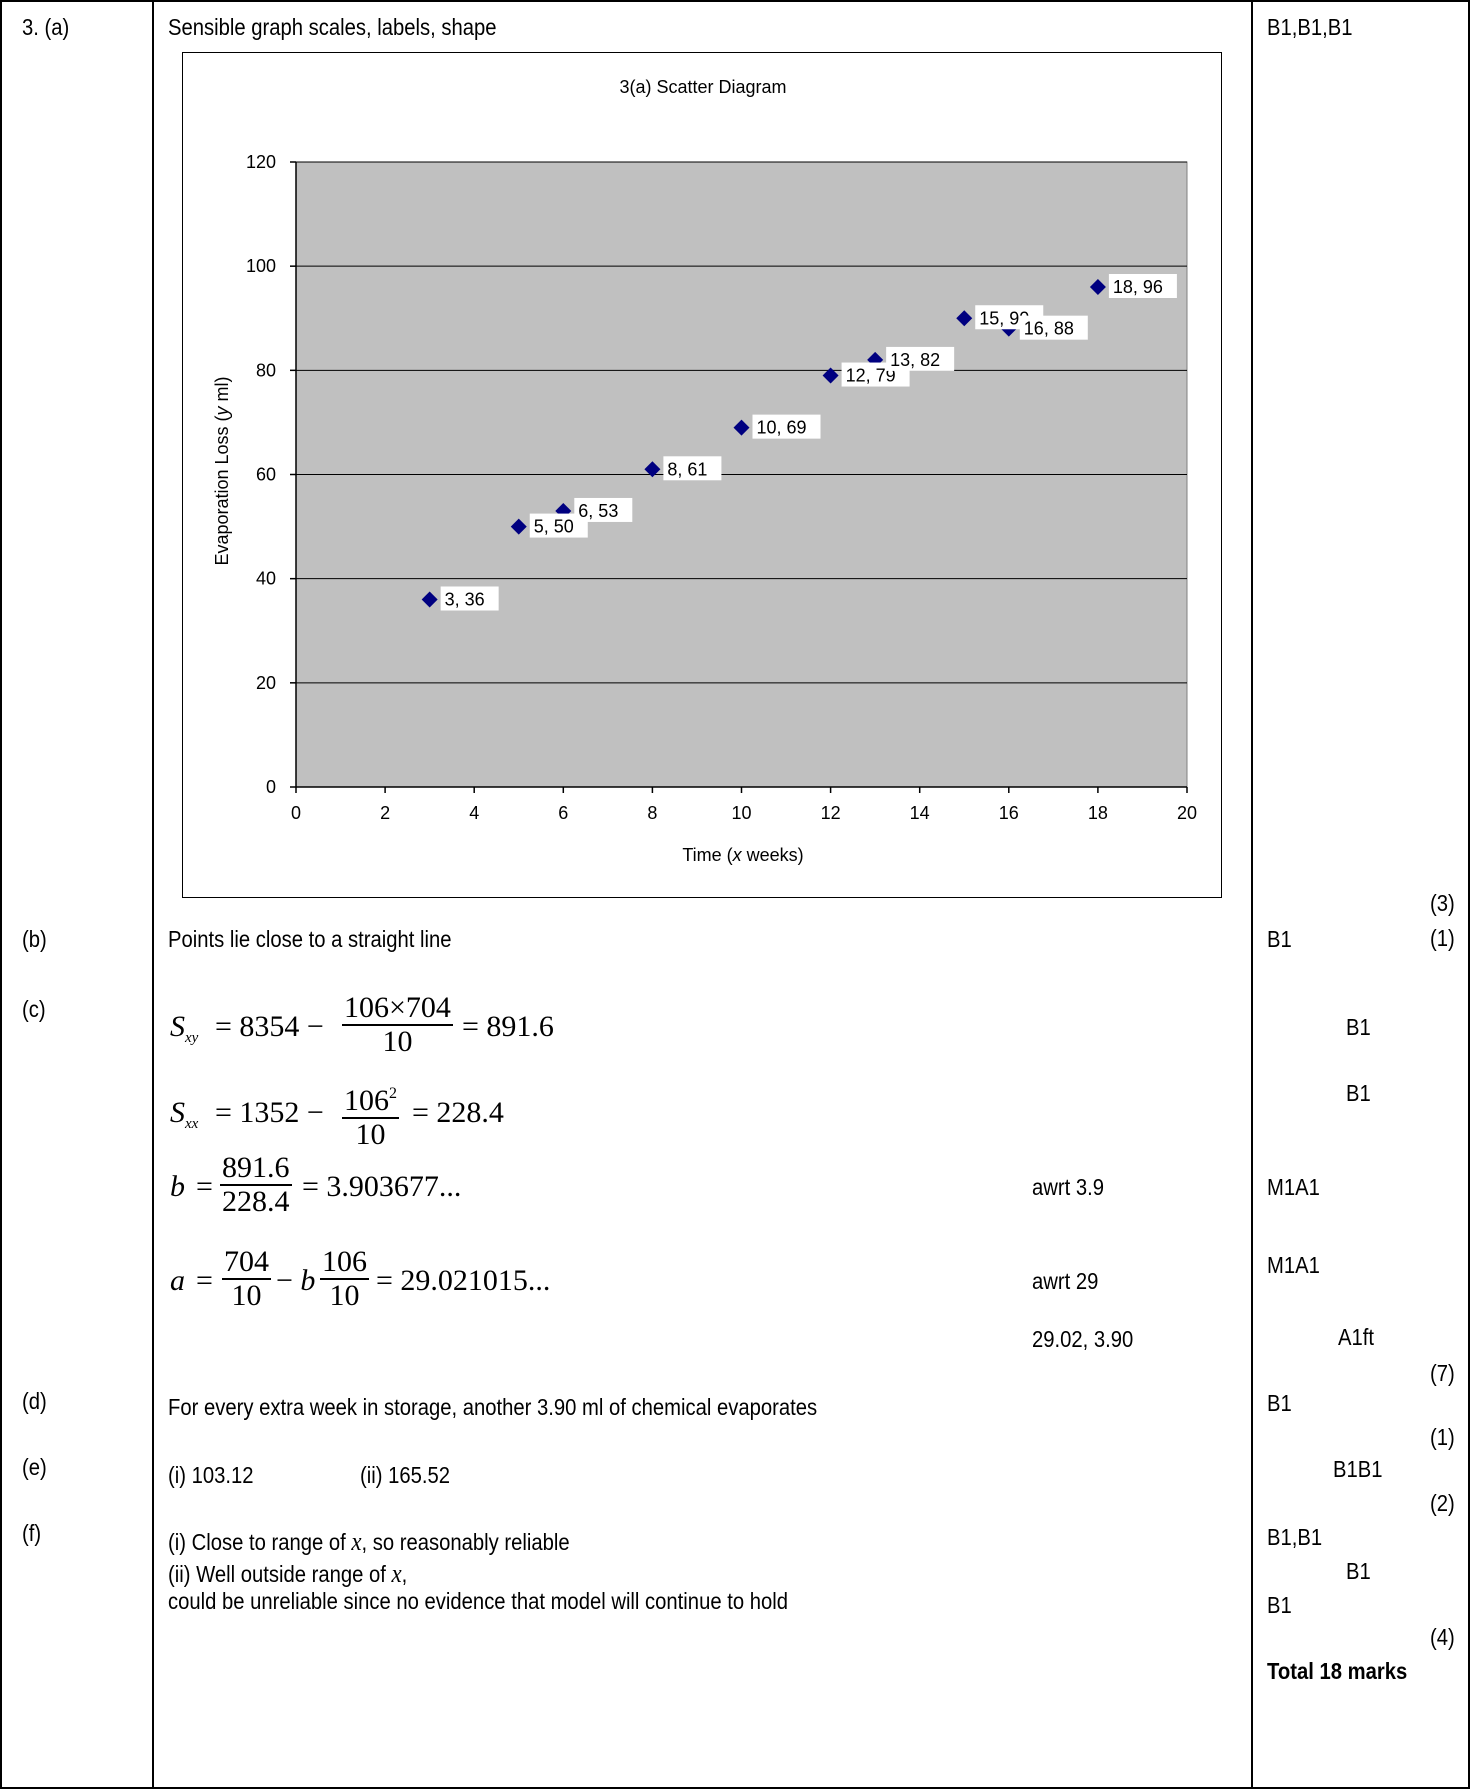 The width and height of the screenshot is (1470, 1789). I want to click on part-d-label: (d), so click(34, 1401).